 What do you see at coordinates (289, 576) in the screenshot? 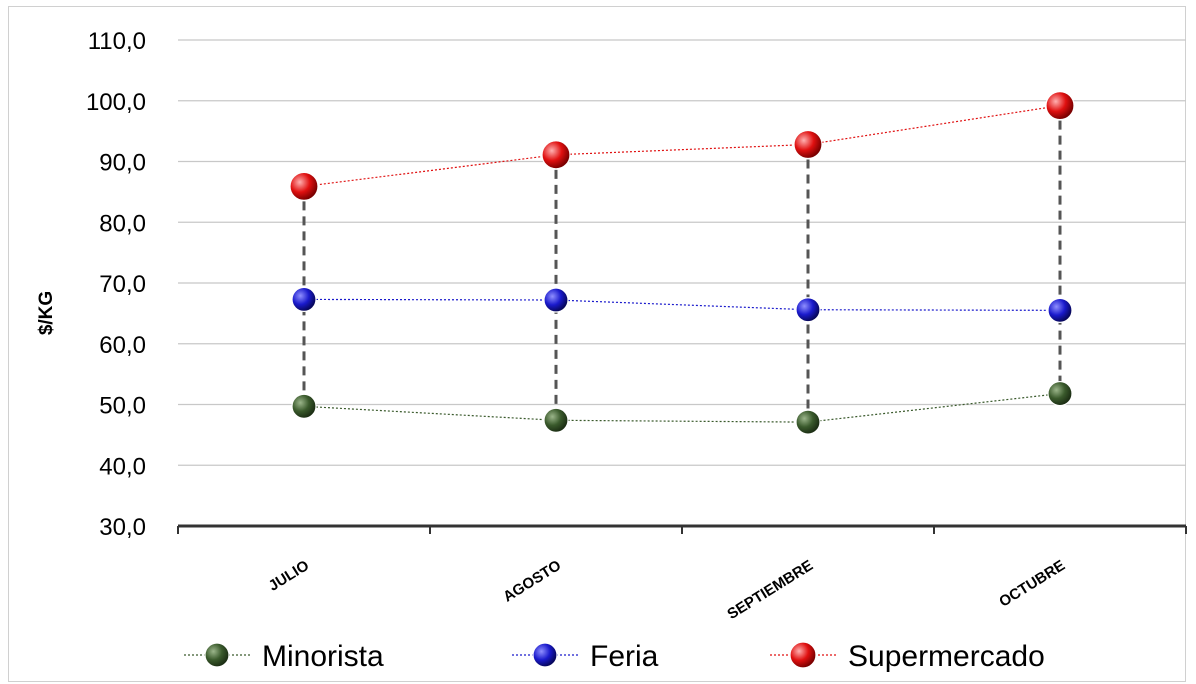
I see `x-category-label: JULIO` at bounding box center [289, 576].